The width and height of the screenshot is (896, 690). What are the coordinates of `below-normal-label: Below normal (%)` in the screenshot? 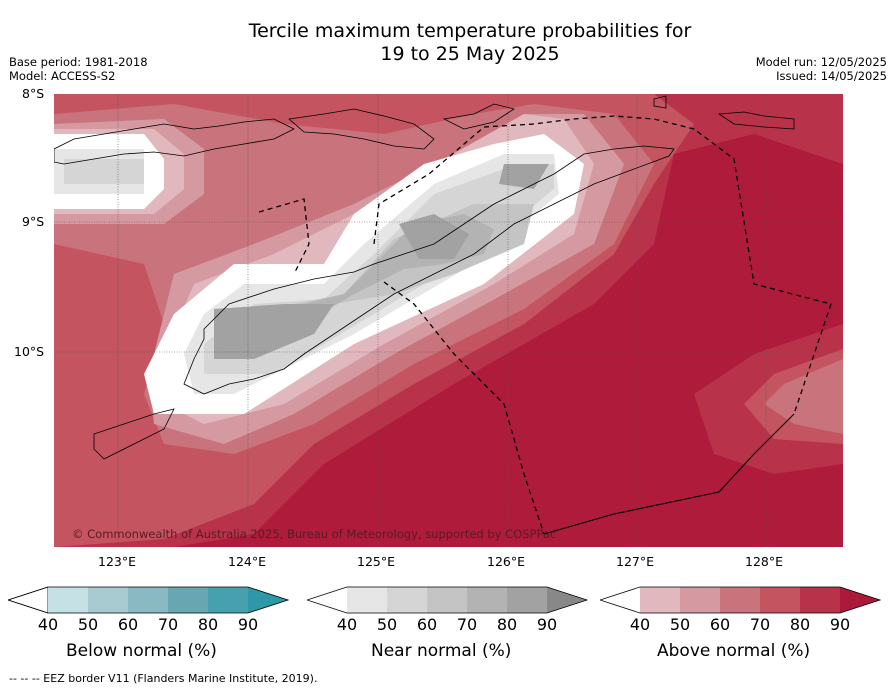 It's located at (141, 651).